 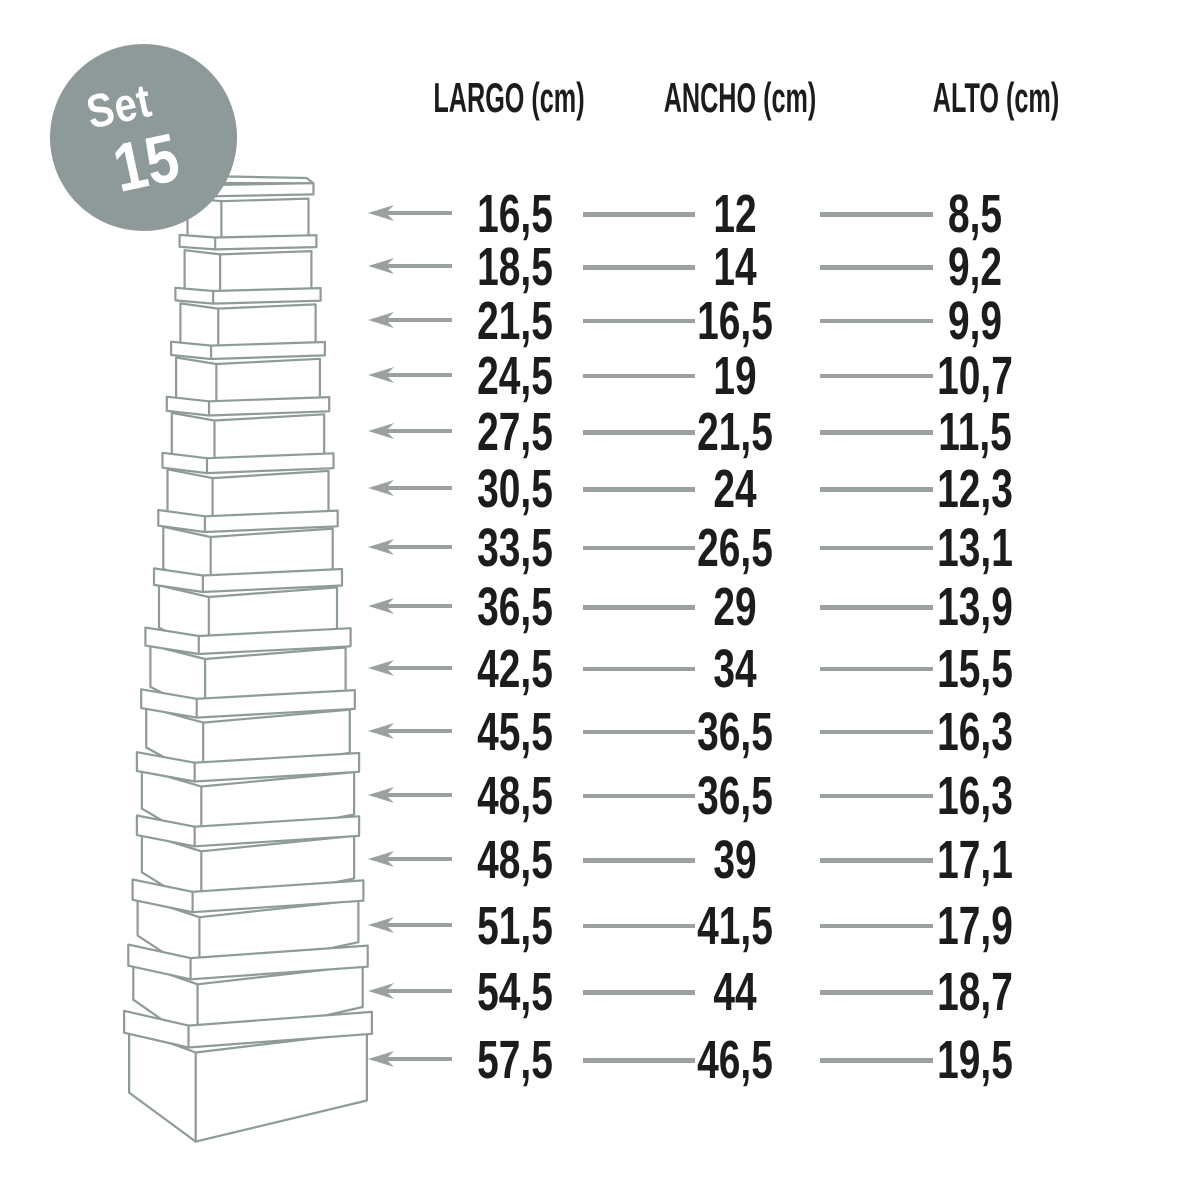 I want to click on dimension-row: 36,5 29 13,9, so click(x=550, y=607).